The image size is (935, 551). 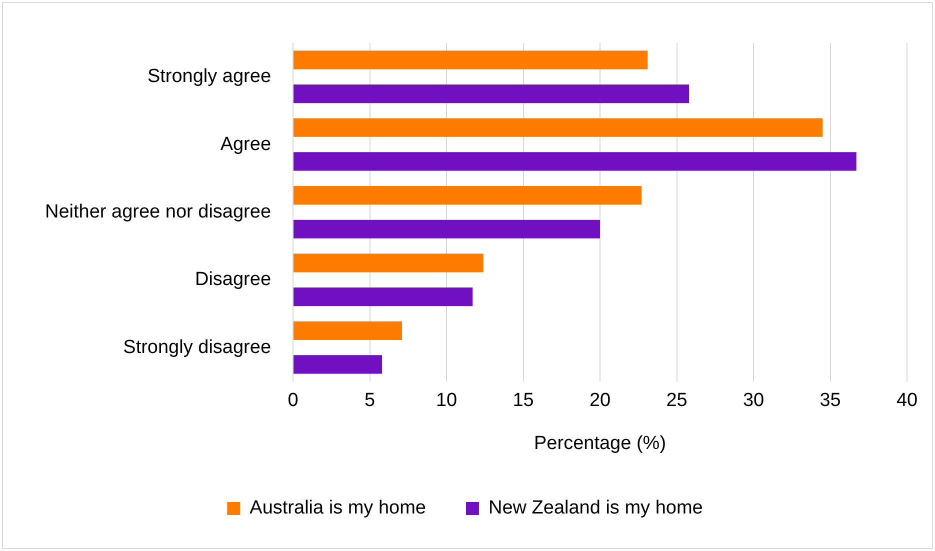 I want to click on x-axis-title: Percentage (%), so click(x=600, y=443).